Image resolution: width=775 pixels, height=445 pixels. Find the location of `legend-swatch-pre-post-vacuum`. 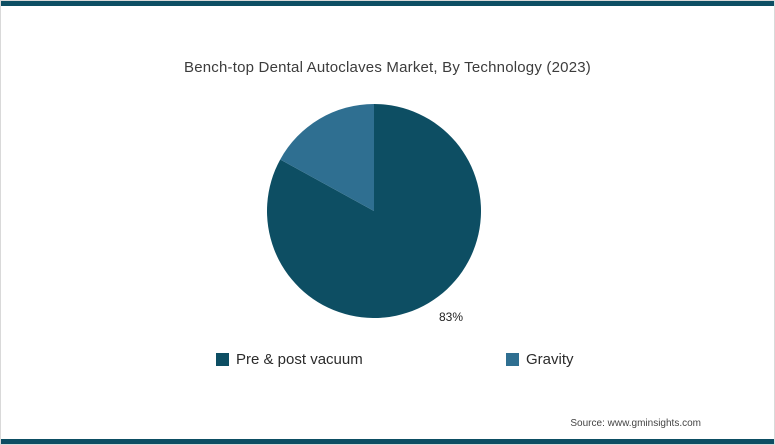

legend-swatch-pre-post-vacuum is located at coordinates (222, 359).